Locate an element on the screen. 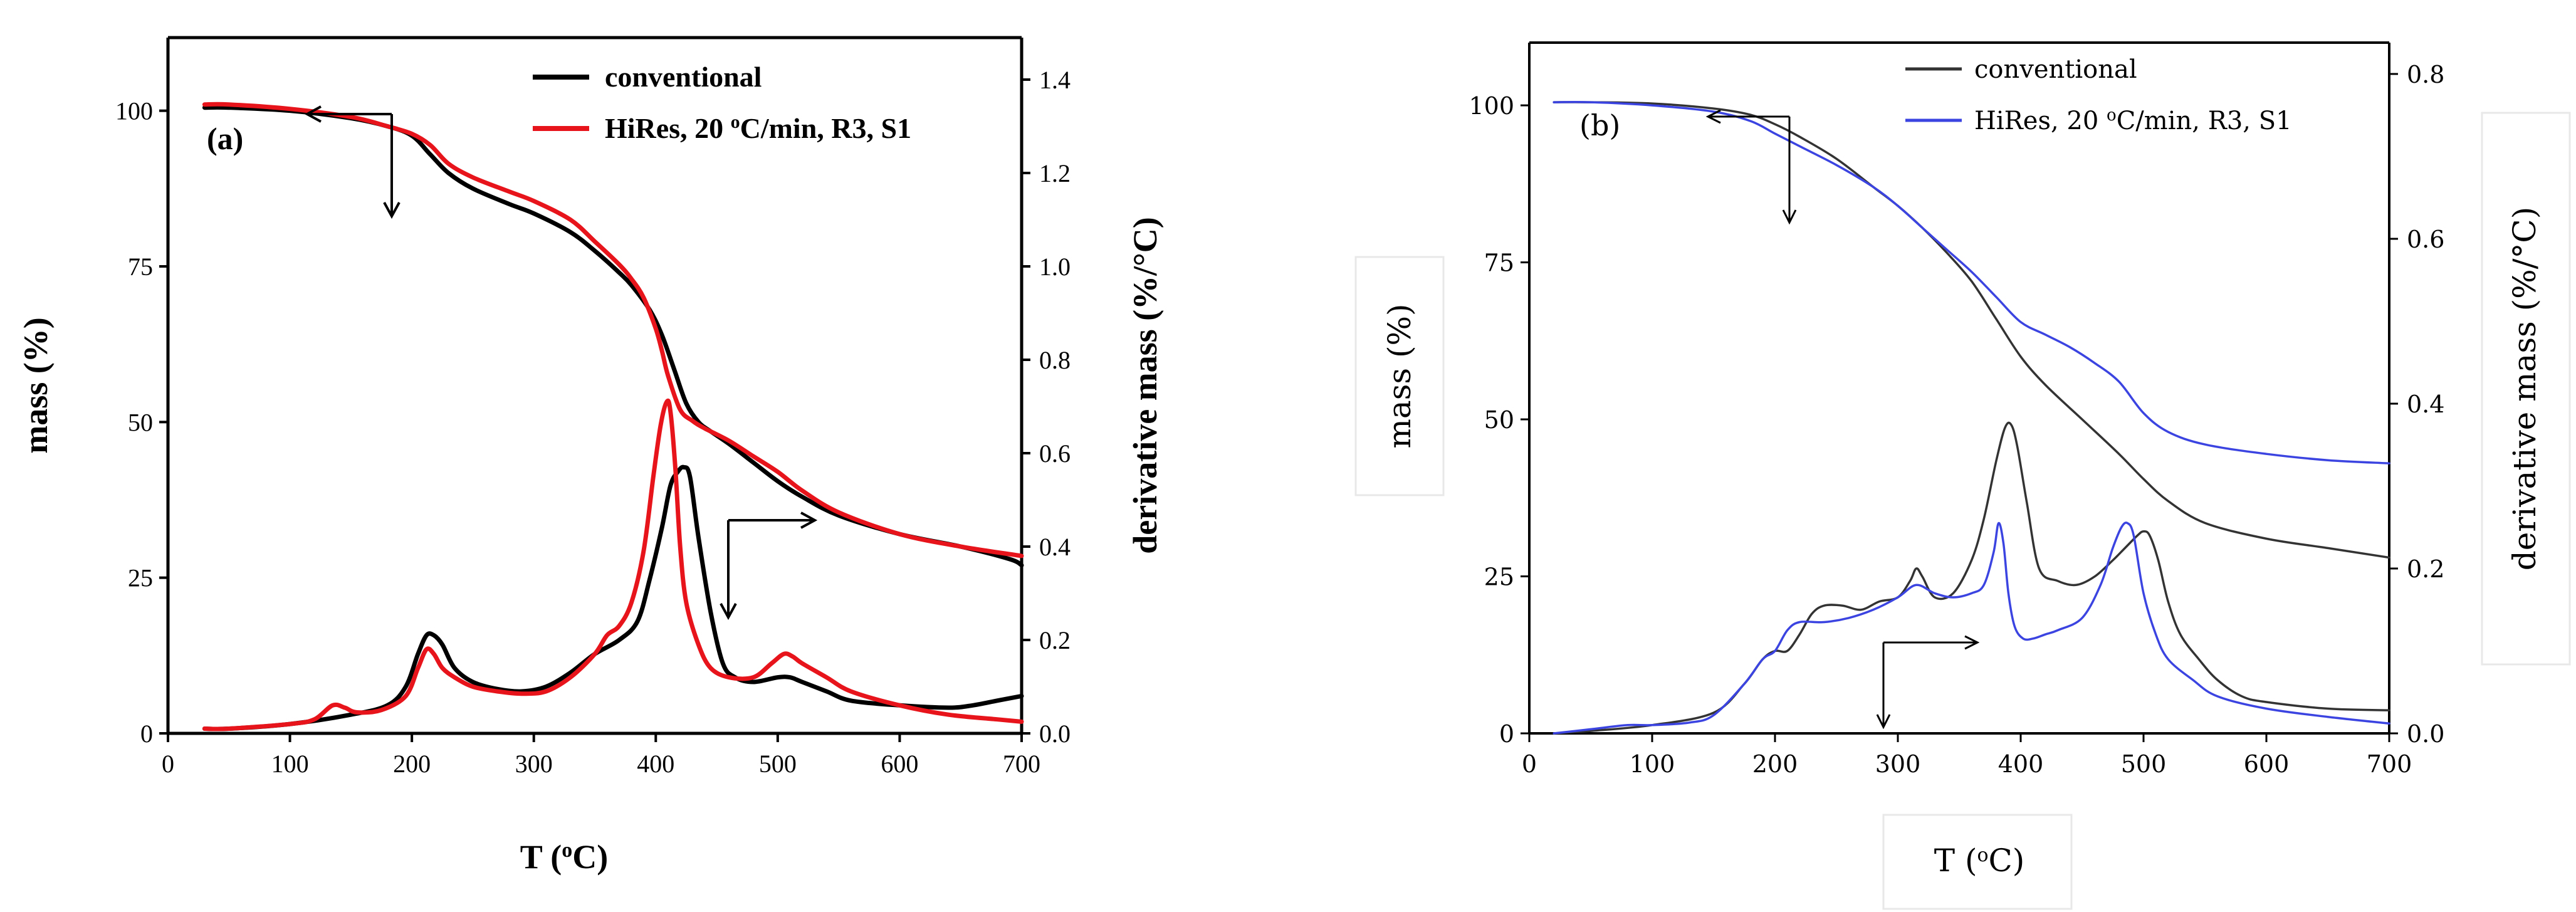  annotation-arrow-left-b is located at coordinates (1751, 167).